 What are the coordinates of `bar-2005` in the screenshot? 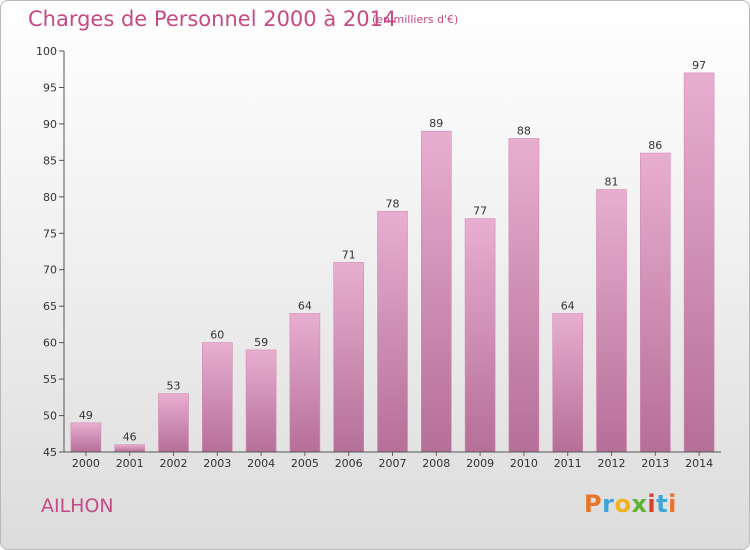 It's located at (305, 383).